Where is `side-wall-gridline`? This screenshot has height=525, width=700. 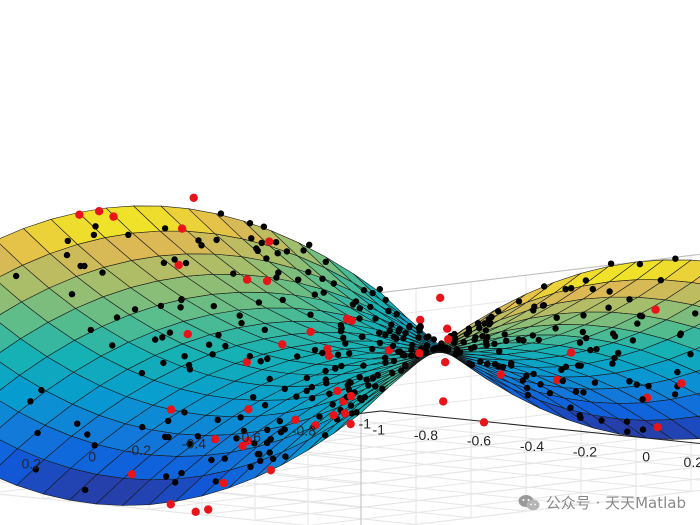 side-wall-gridline is located at coordinates (553, 507).